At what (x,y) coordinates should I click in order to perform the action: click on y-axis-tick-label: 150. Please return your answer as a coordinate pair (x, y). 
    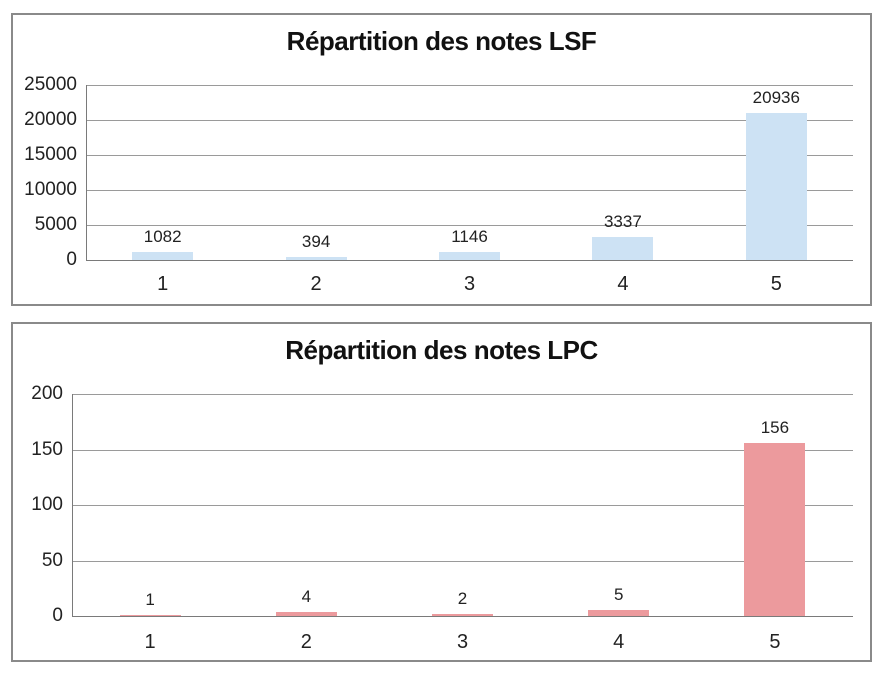
    Looking at the image, I should click on (47, 449).